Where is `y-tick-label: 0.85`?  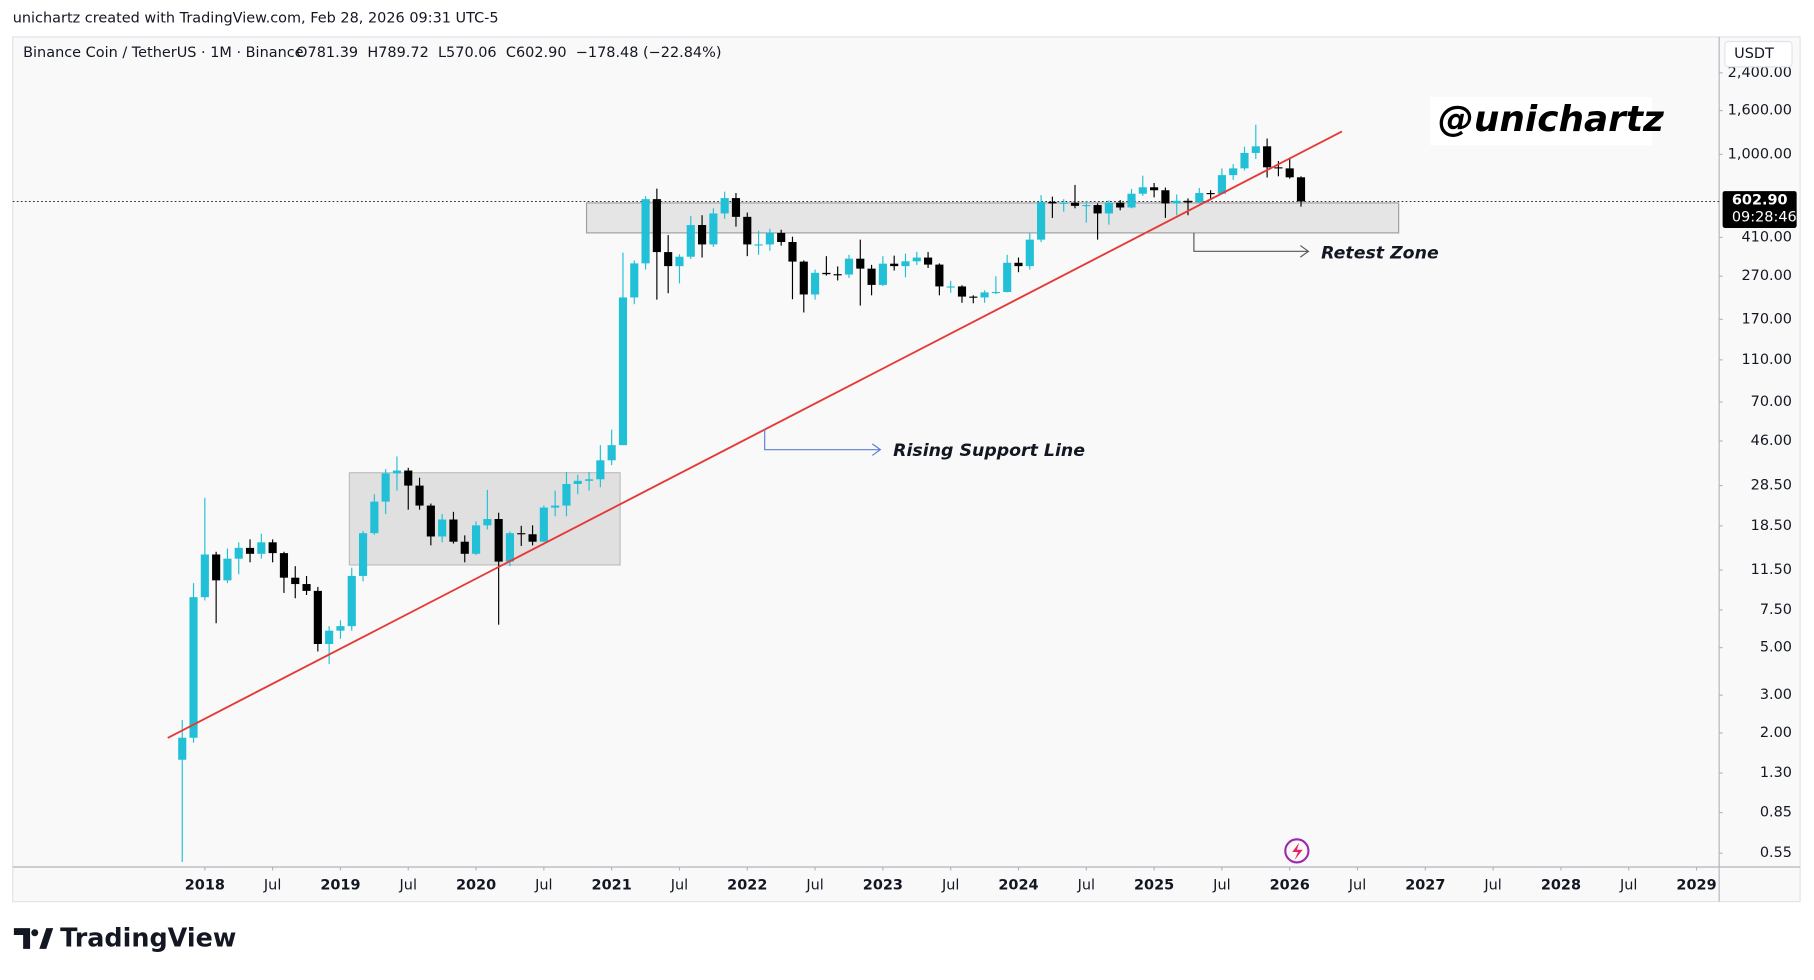 y-tick-label: 0.85 is located at coordinates (1776, 813).